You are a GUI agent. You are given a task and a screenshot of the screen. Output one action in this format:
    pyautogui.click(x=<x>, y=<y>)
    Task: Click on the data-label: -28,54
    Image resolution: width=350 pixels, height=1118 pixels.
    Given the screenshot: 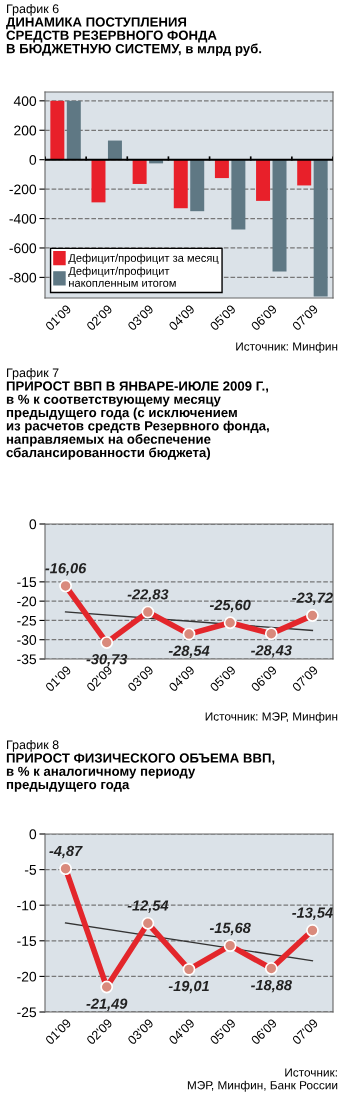 What is the action you would take?
    pyautogui.click(x=189, y=652)
    